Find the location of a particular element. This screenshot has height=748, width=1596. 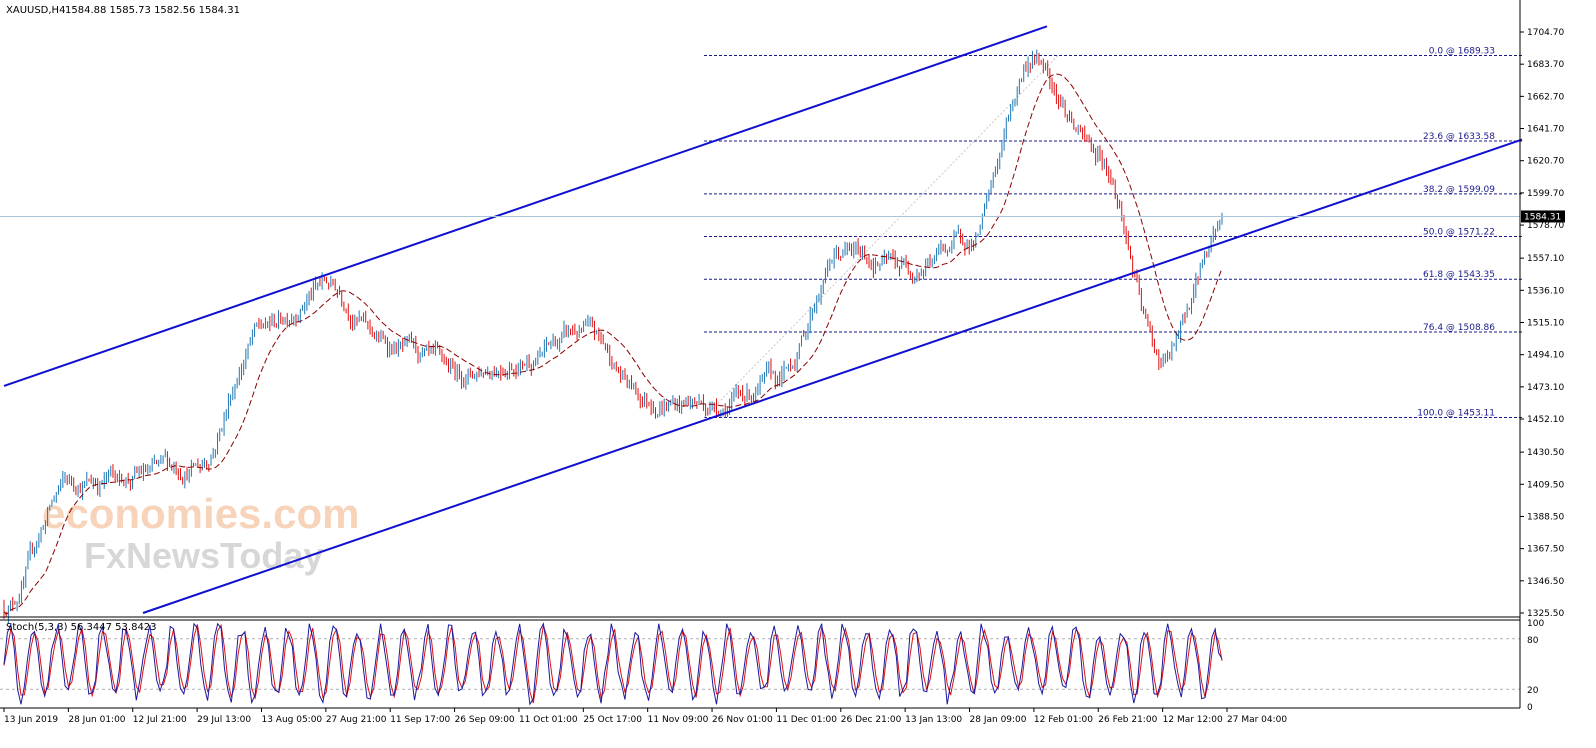

price-tick-label: 1430.50 is located at coordinates (1545, 453).